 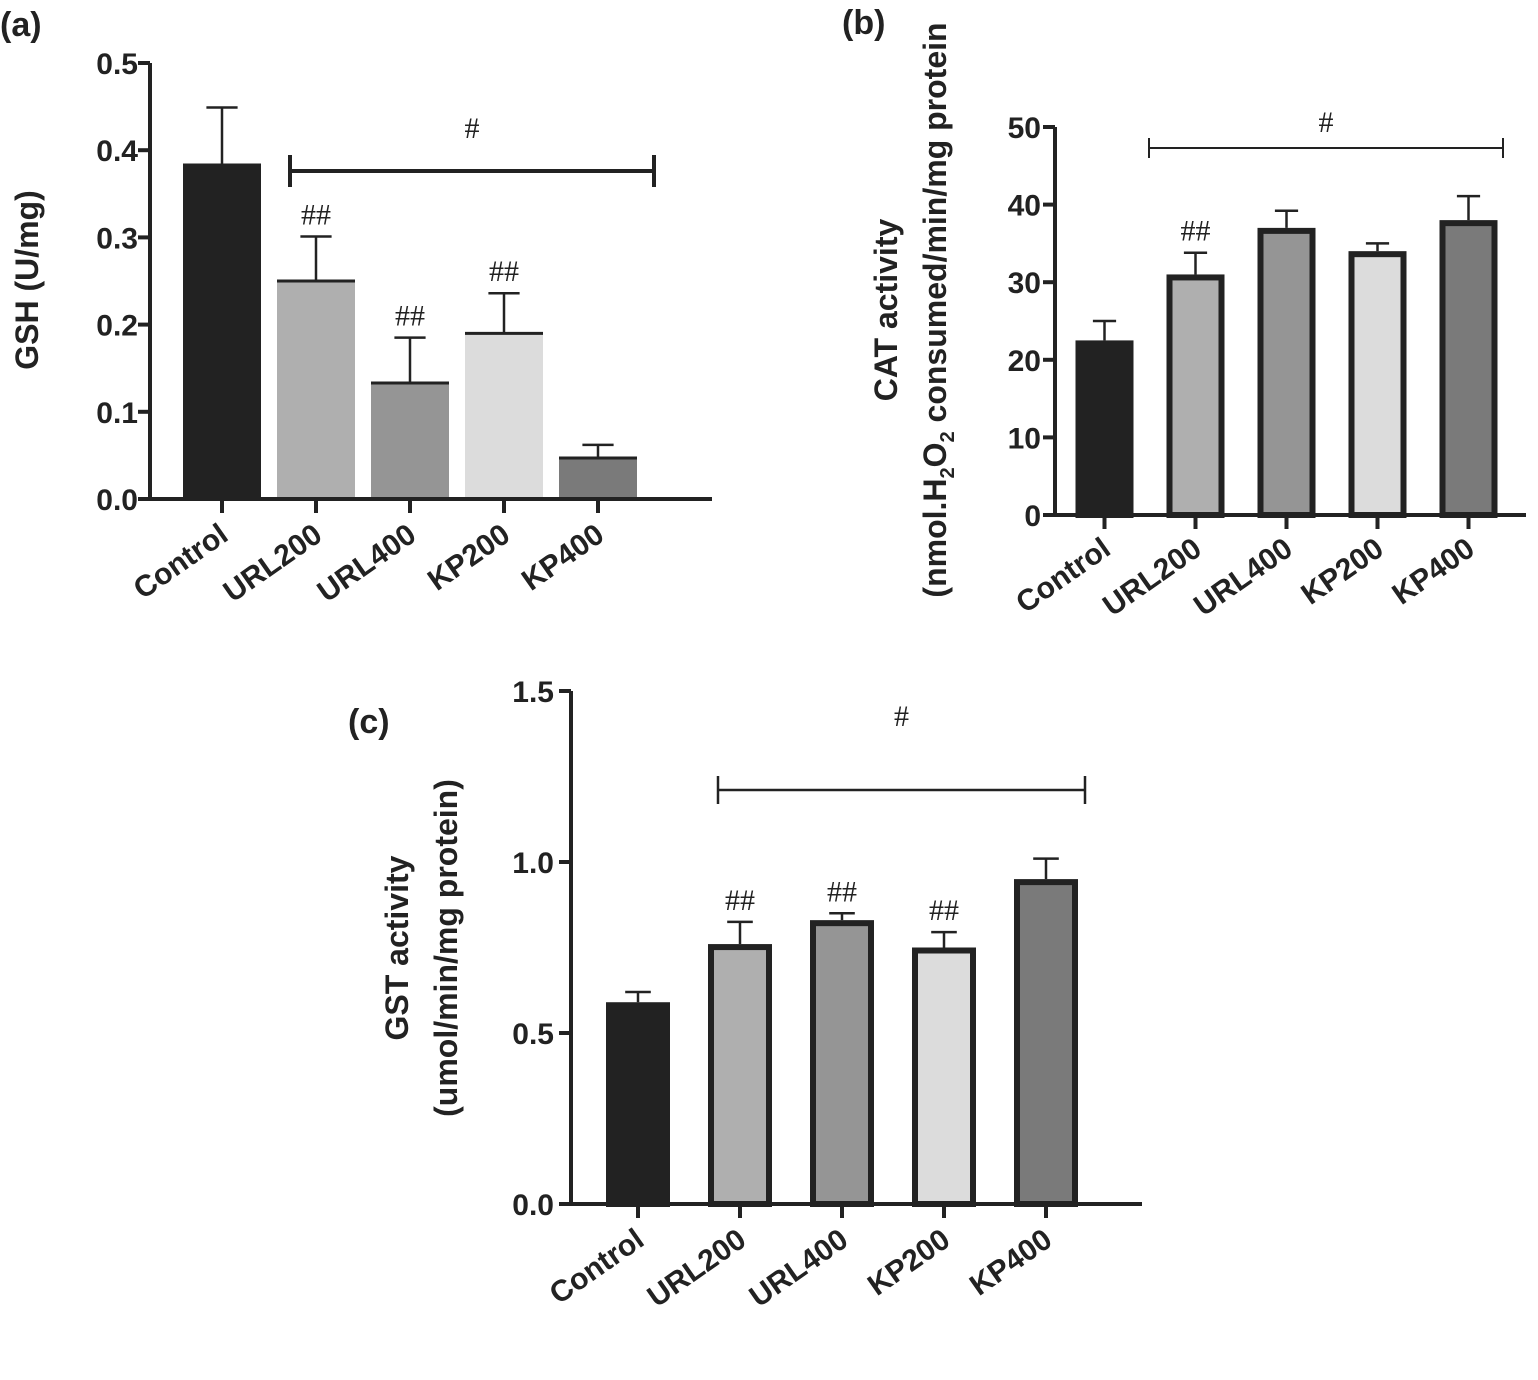 What do you see at coordinates (935, 537) in the screenshot?
I see `y-axis-title-part: (nmol.H` at bounding box center [935, 537].